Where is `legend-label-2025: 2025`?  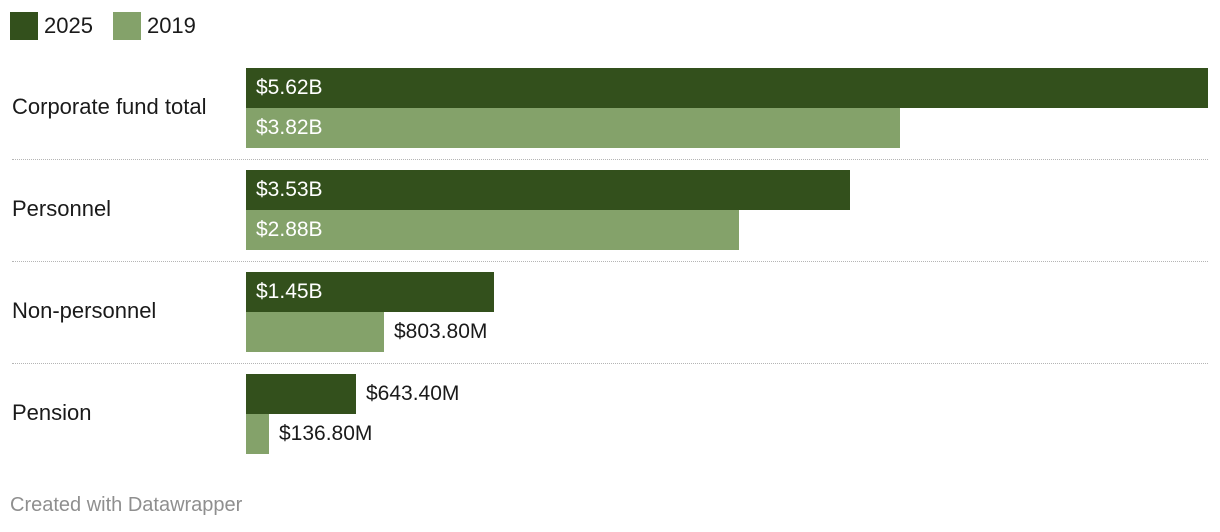
legend-label-2025: 2025 is located at coordinates (68, 25).